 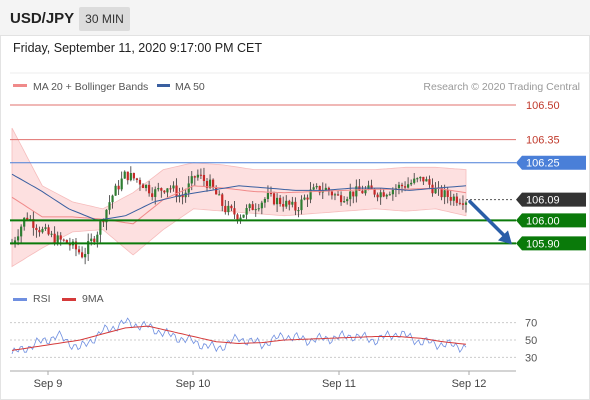 What do you see at coordinates (531, 324) in the screenshot?
I see `rsi-tick-label: 70` at bounding box center [531, 324].